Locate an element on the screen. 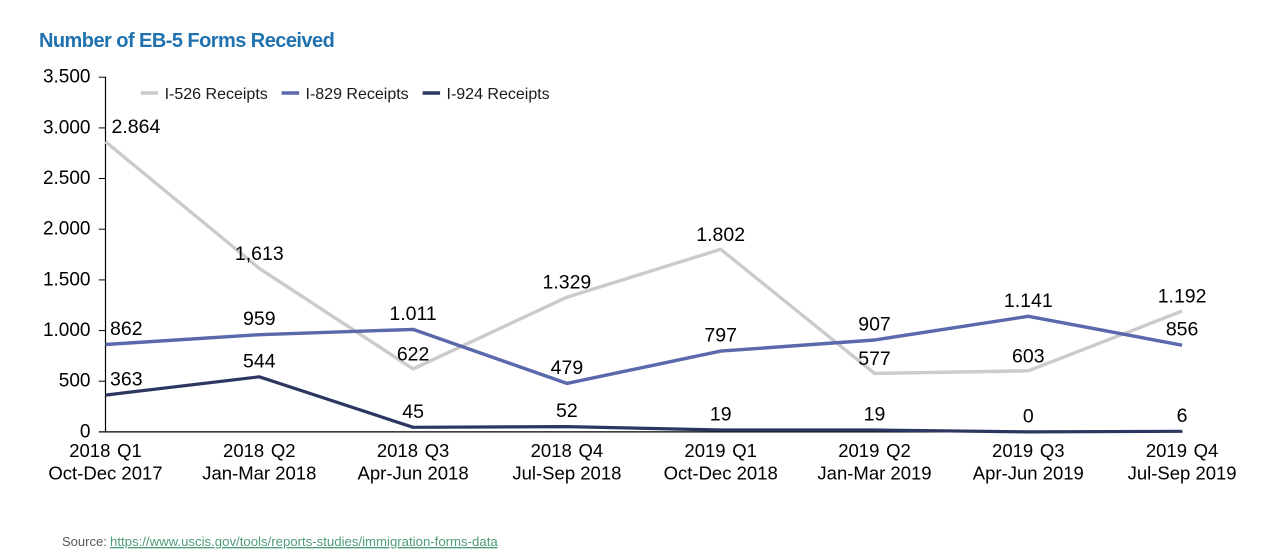 The image size is (1280, 553). svg-text: Oct-Dec 2018 is located at coordinates (721, 472).